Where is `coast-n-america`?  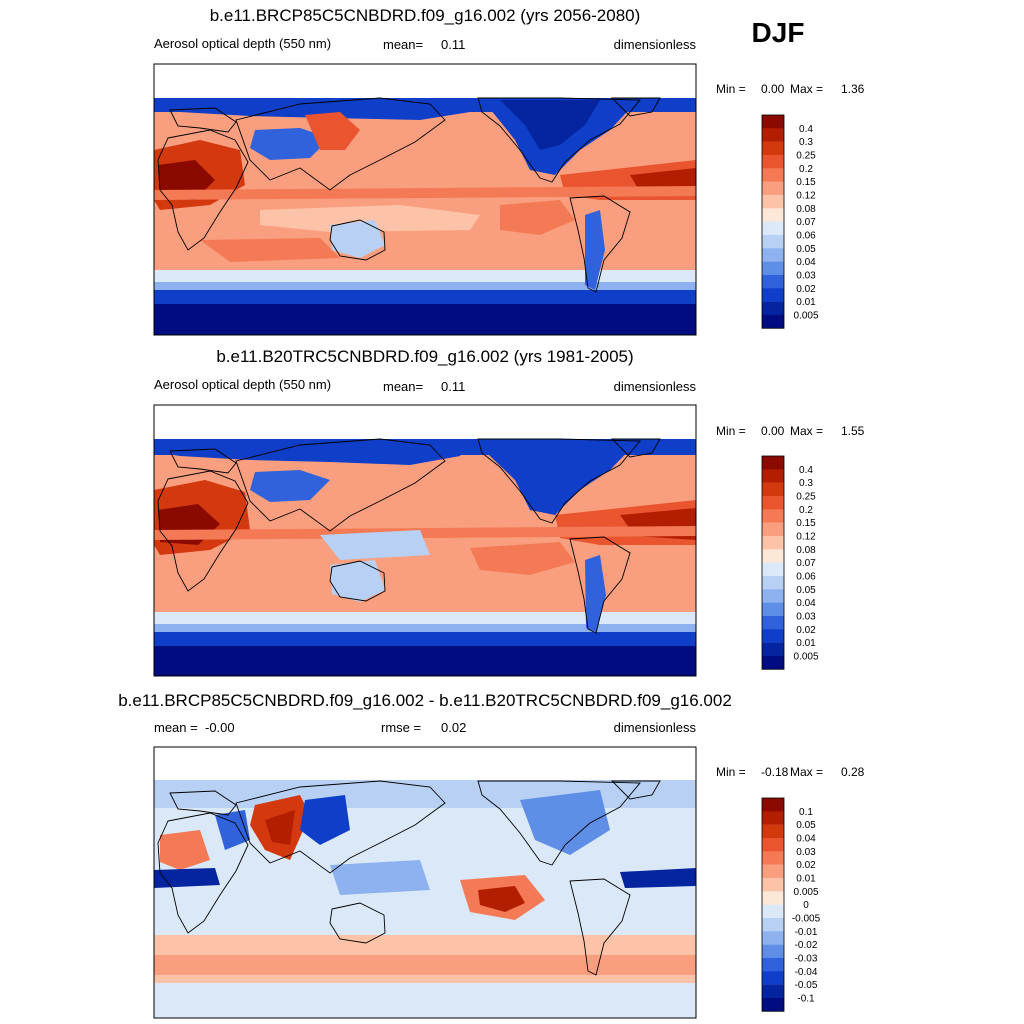 coast-n-america is located at coordinates (559, 823).